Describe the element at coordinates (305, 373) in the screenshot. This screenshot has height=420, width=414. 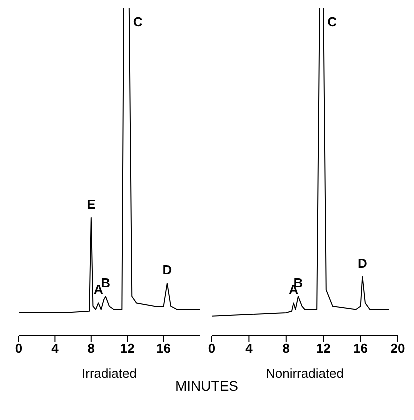
I see `x-axis-title: Nonirradiated` at that location.